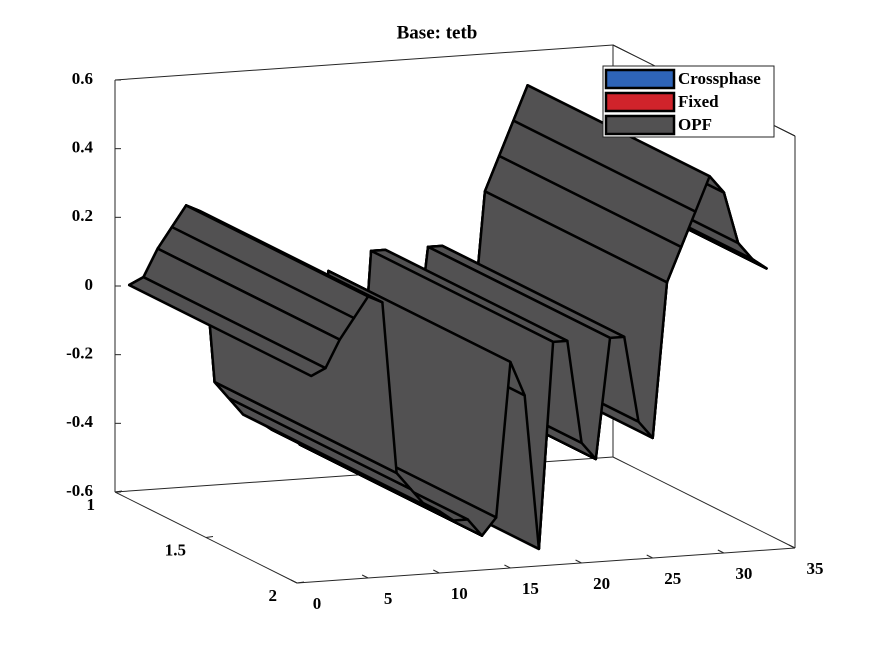 The image size is (875, 656). What do you see at coordinates (698, 101) in the screenshot?
I see `legend-label: Fixed` at bounding box center [698, 101].